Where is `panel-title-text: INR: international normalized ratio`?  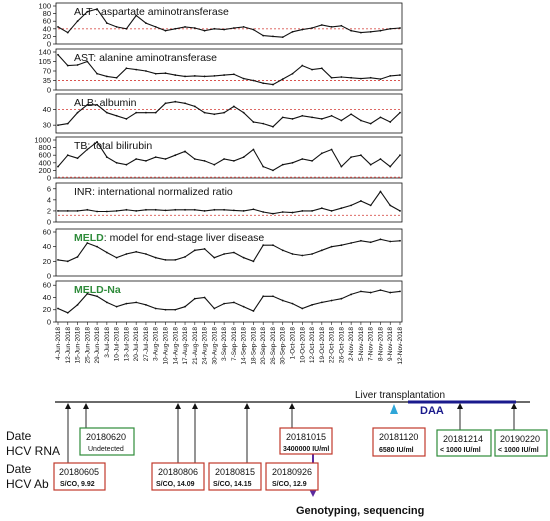 panel-title-text: INR: international normalized ratio is located at coordinates (153, 192).